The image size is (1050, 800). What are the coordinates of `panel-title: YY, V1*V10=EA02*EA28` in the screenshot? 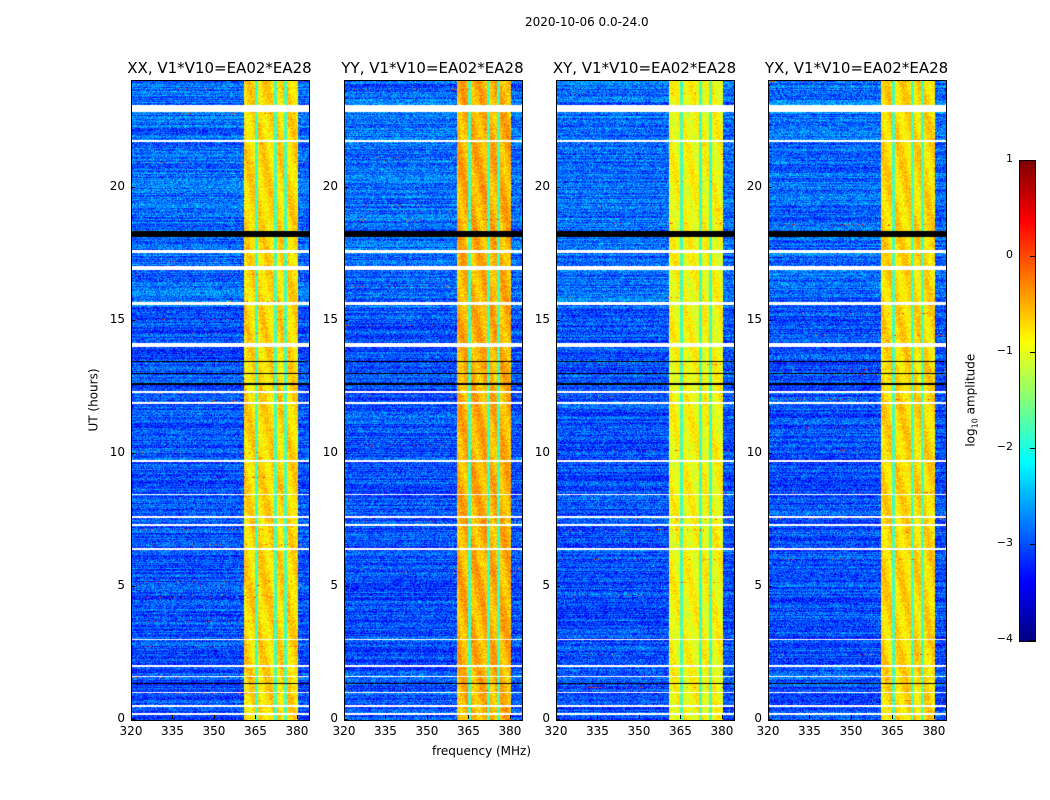 It's located at (432, 68).